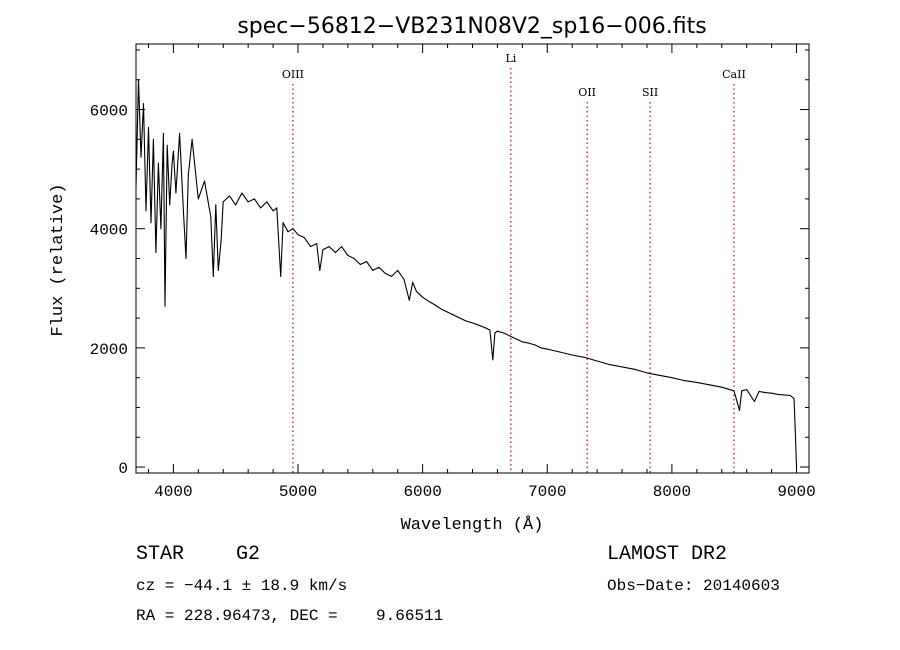 This screenshot has width=900, height=650. What do you see at coordinates (289, 616) in the screenshot?
I see `coordinates: RA = 228.96473, DEC = 9.66511` at bounding box center [289, 616].